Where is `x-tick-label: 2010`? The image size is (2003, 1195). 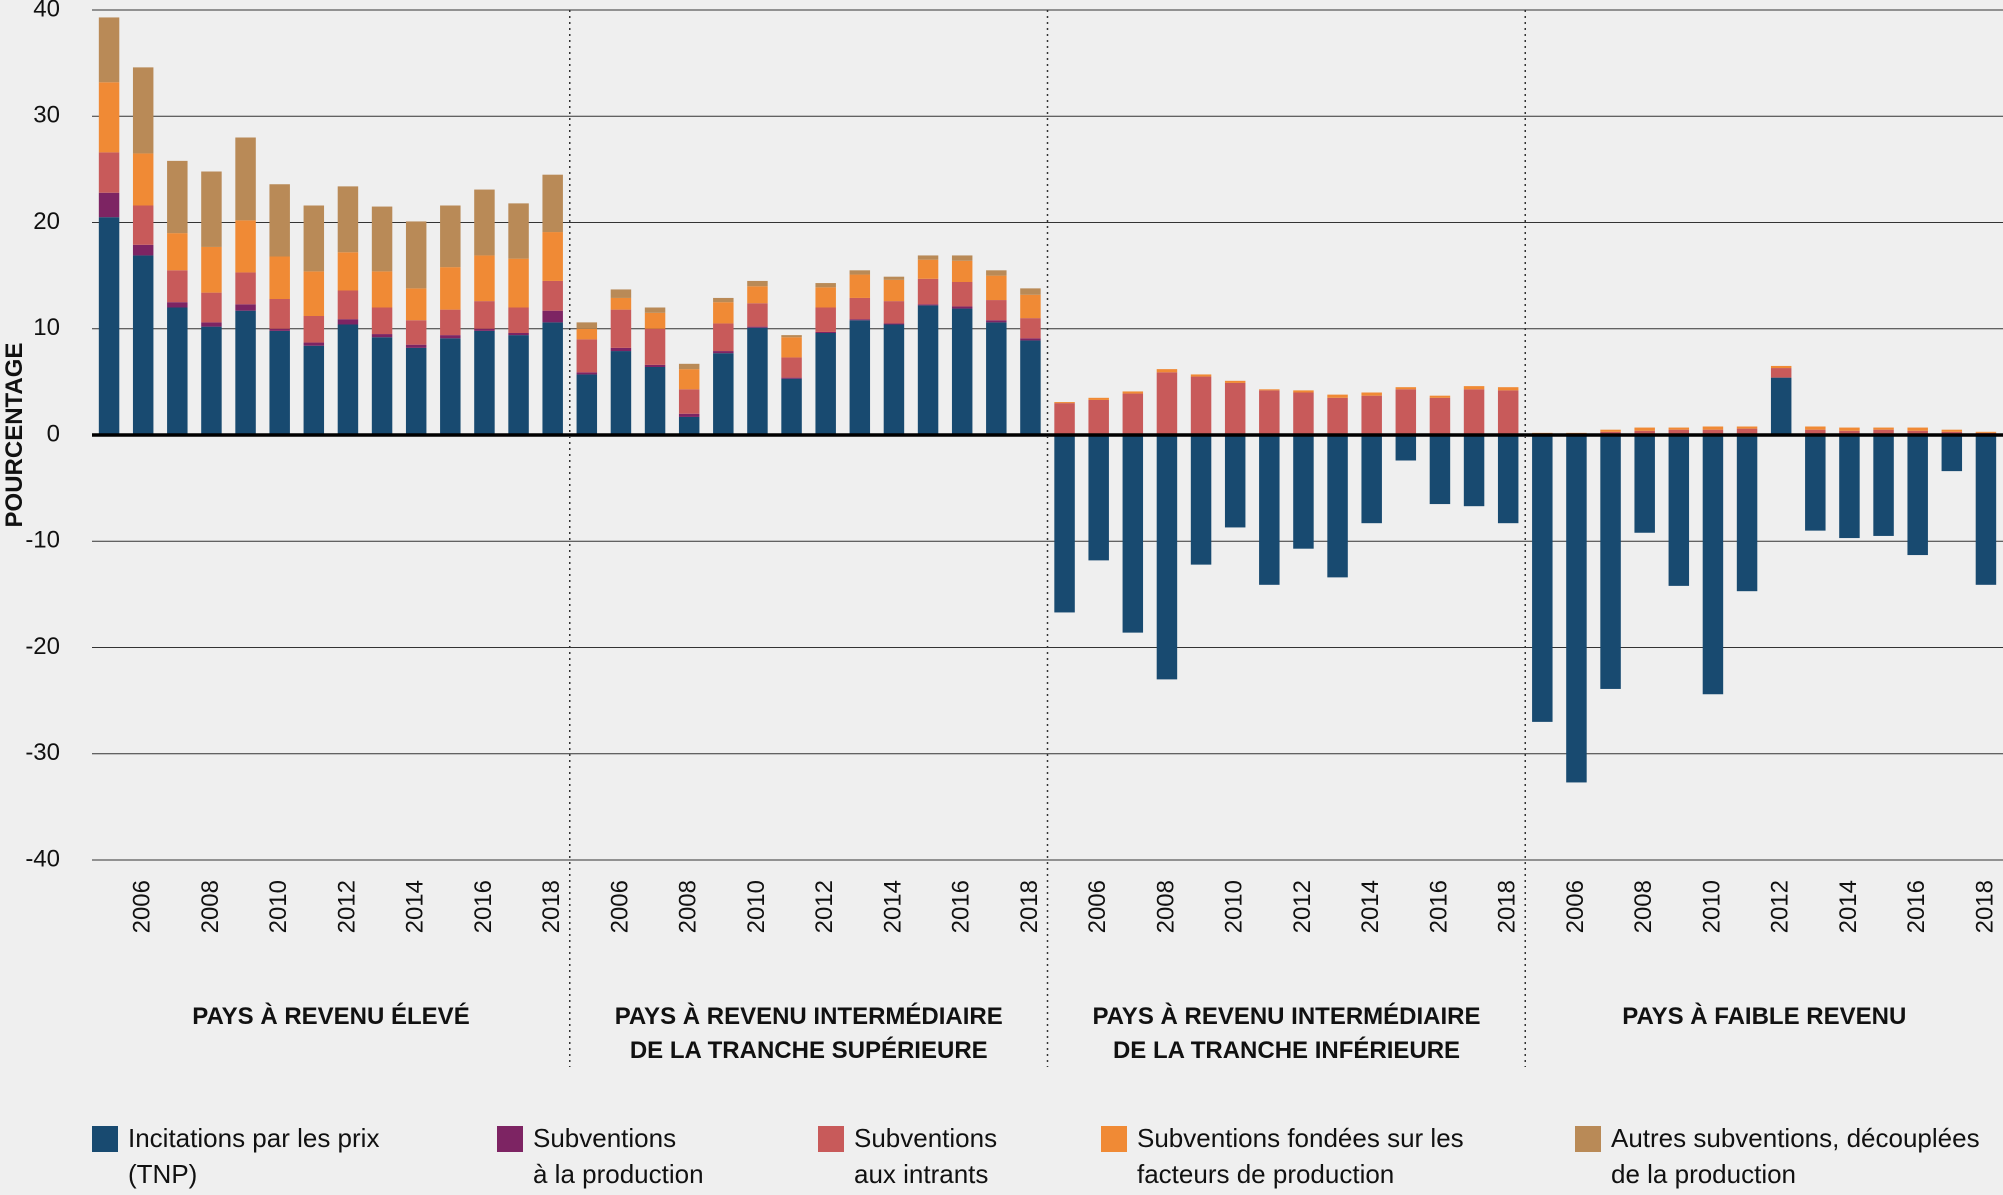
x-tick-label: 2010 is located at coordinates (278, 906).